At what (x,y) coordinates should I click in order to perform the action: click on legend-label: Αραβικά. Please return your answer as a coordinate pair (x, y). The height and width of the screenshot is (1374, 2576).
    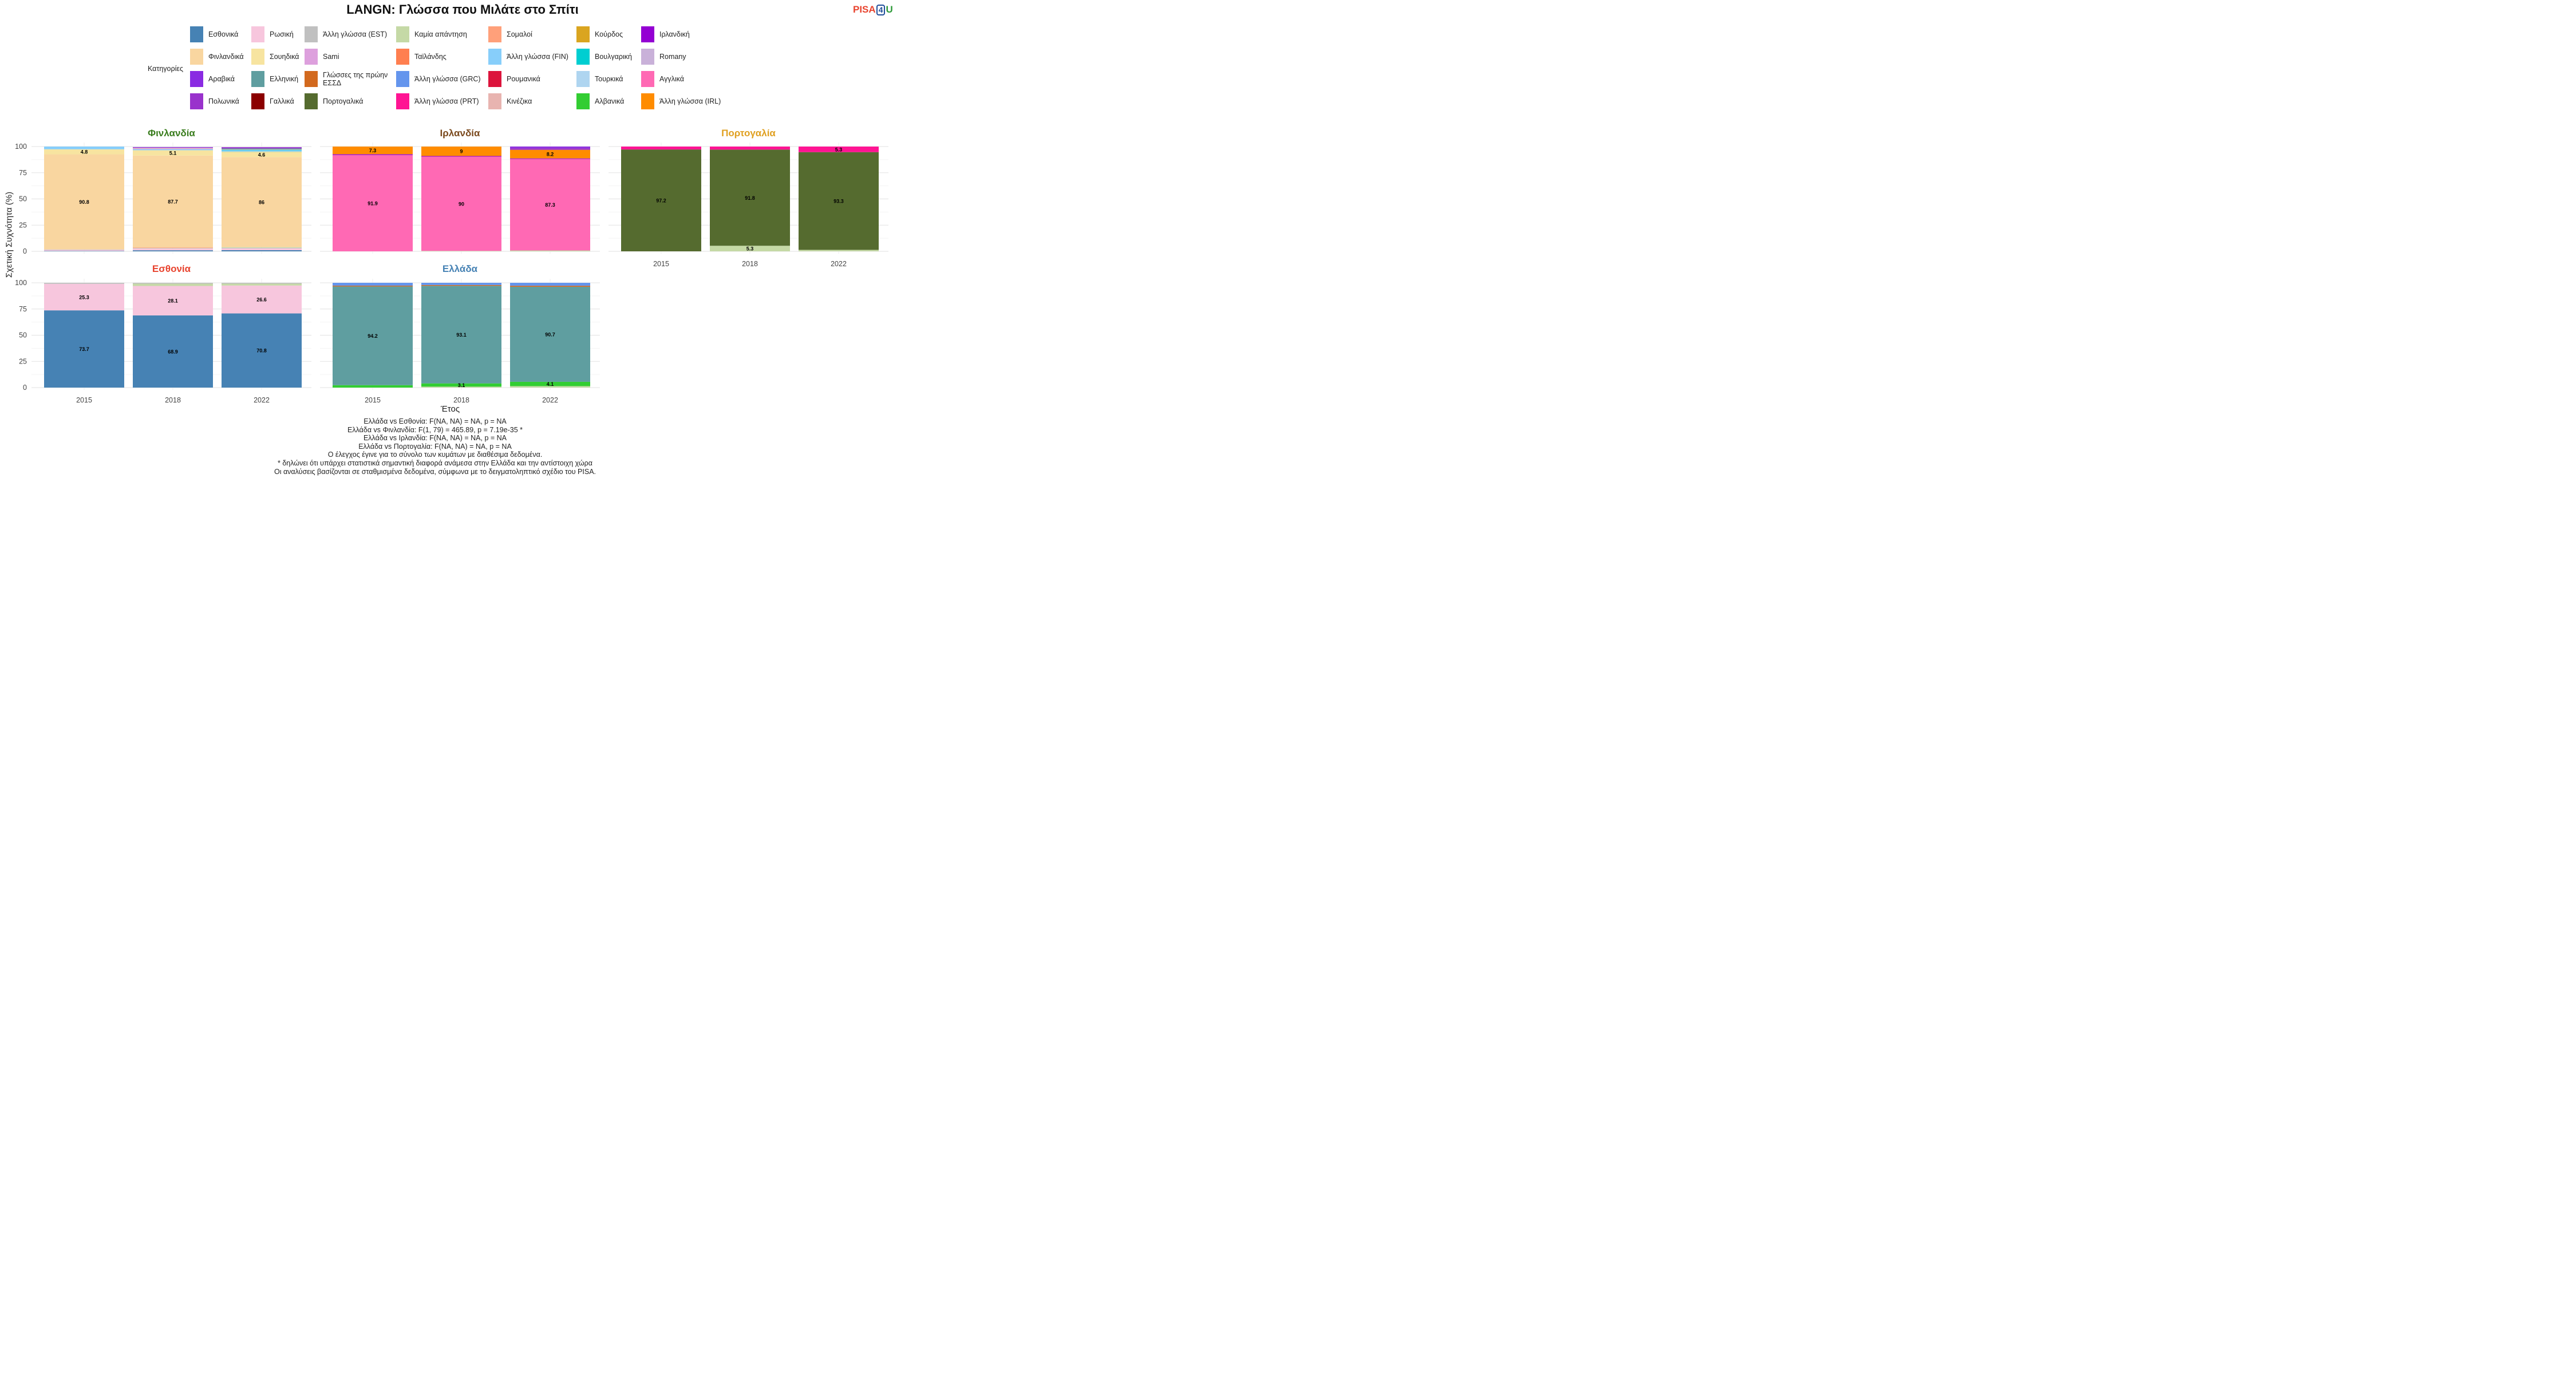
    Looking at the image, I should click on (221, 79).